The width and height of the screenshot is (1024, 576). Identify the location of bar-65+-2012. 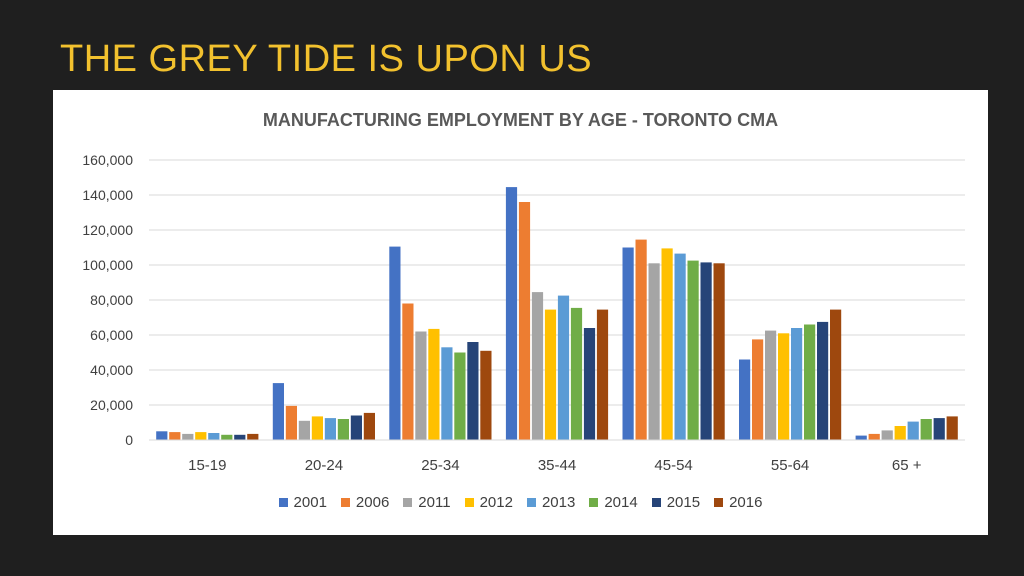
(900, 433).